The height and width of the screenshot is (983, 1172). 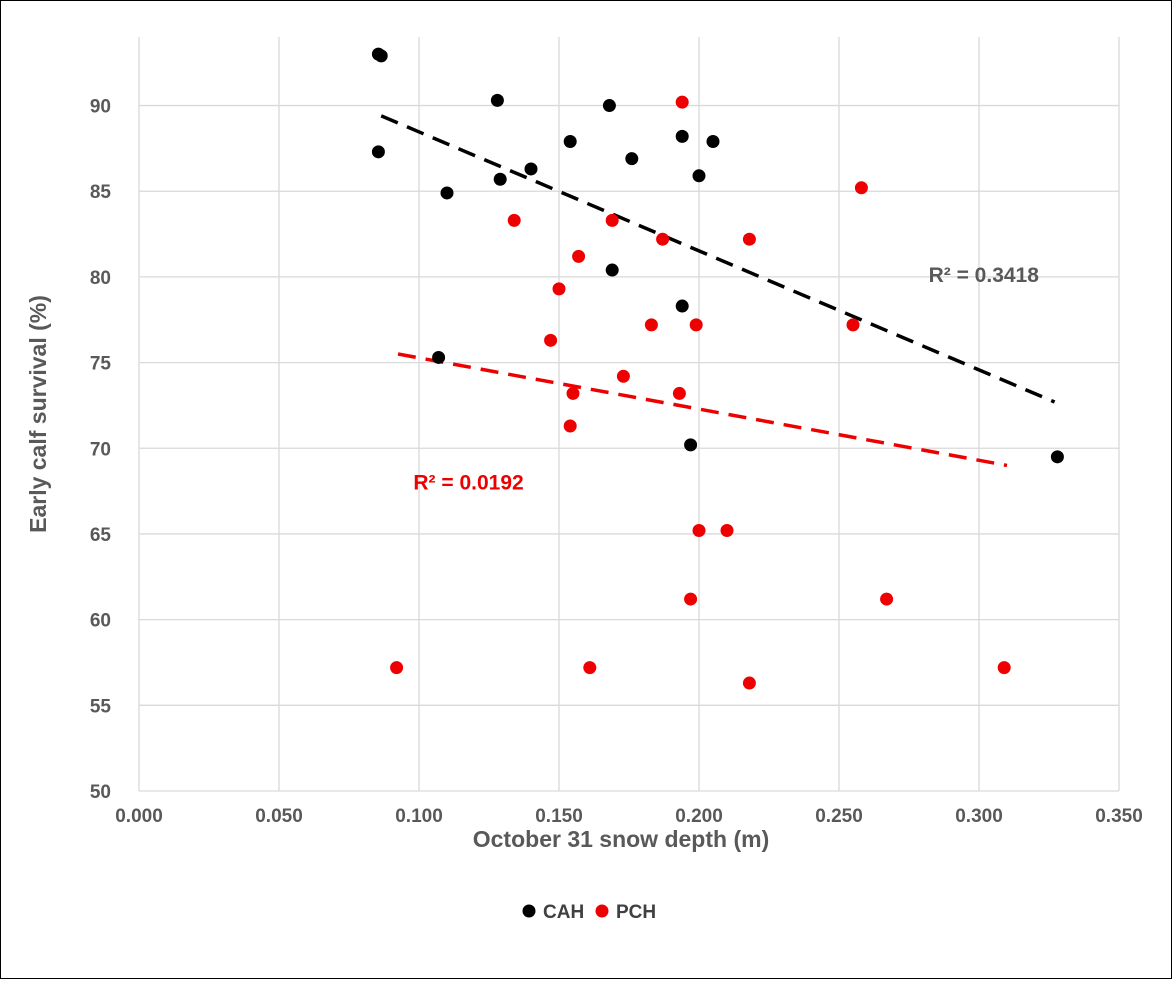 I want to click on x-tick-label: 0.250, so click(x=839, y=816).